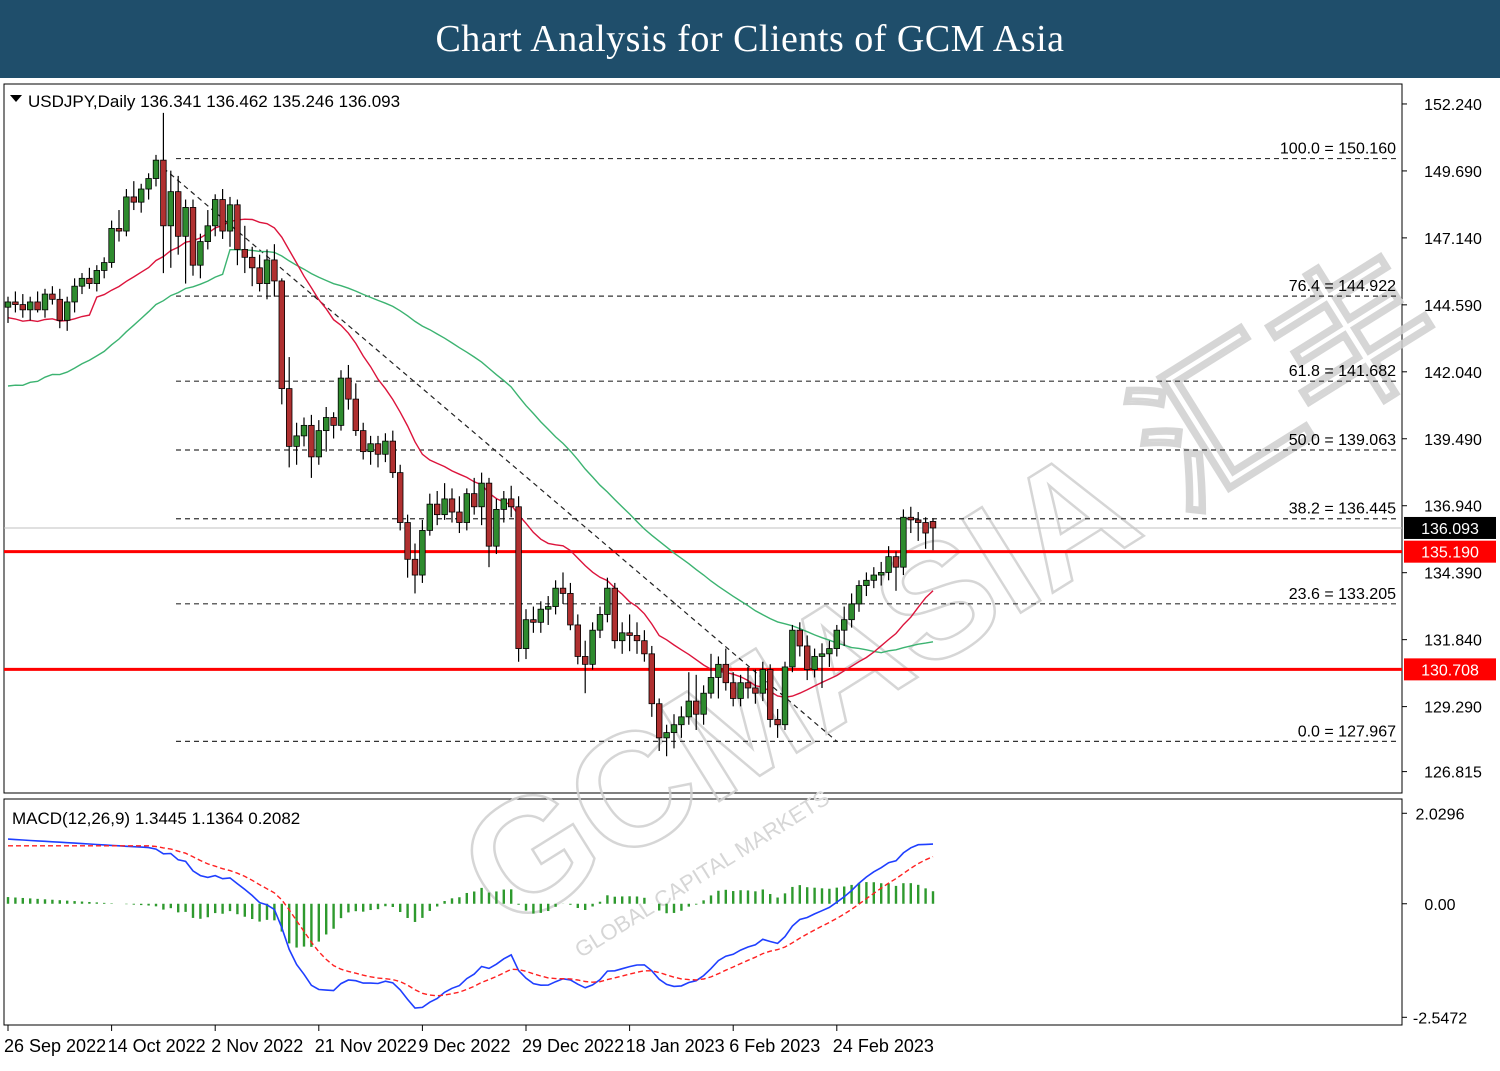 This screenshot has width=1500, height=1071. What do you see at coordinates (774, 1046) in the screenshot?
I see `time-axis-label: 6 Feb 2023` at bounding box center [774, 1046].